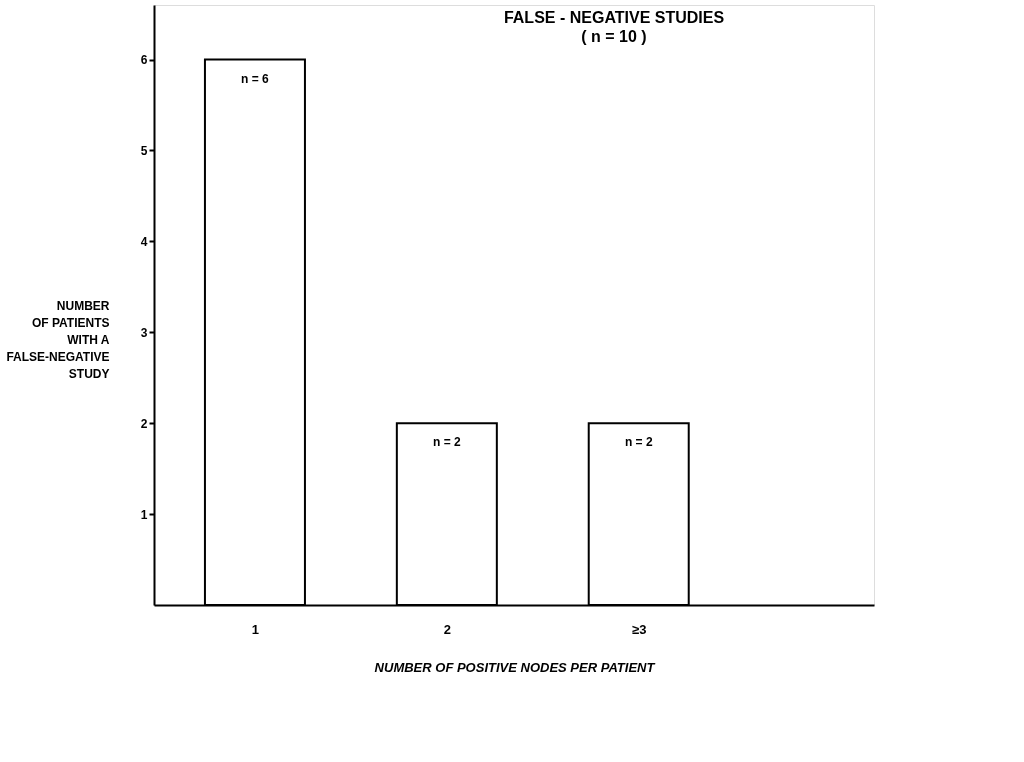  I want to click on x-axis-title: NUMBER OF POSITIVE NODES PER PATIENT, so click(515, 667).